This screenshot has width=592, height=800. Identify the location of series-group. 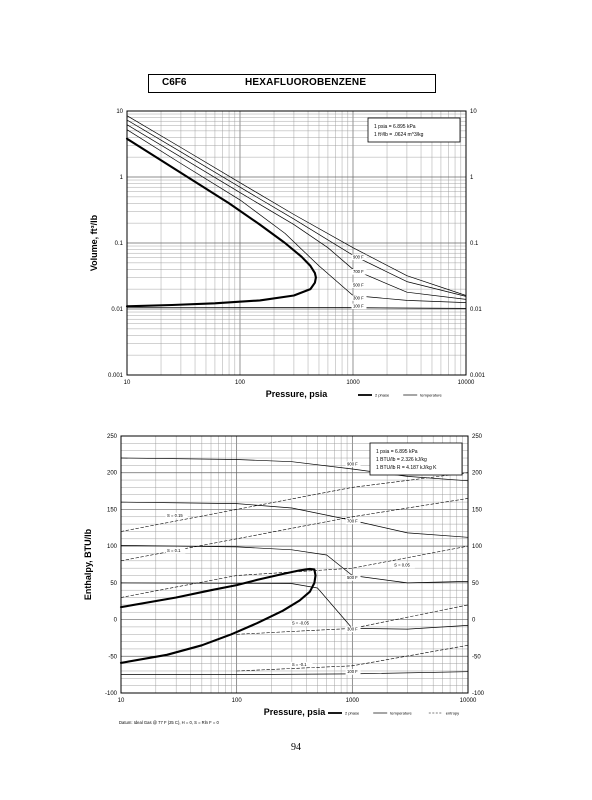
(296, 212).